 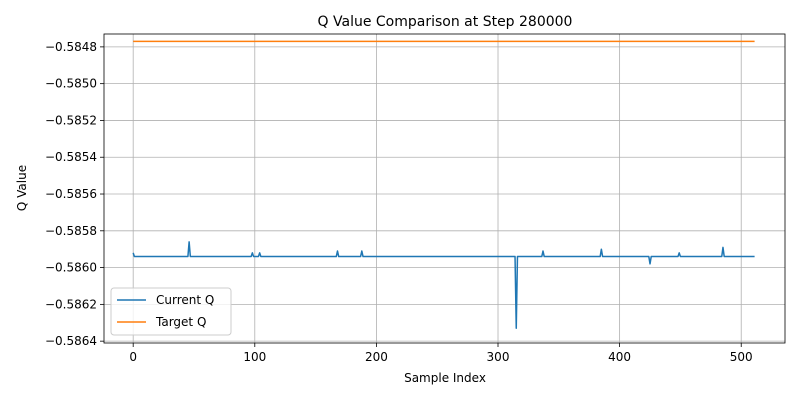 What do you see at coordinates (445, 22) in the screenshot?
I see `chart-title: Q Value Comparison at Step 280000` at bounding box center [445, 22].